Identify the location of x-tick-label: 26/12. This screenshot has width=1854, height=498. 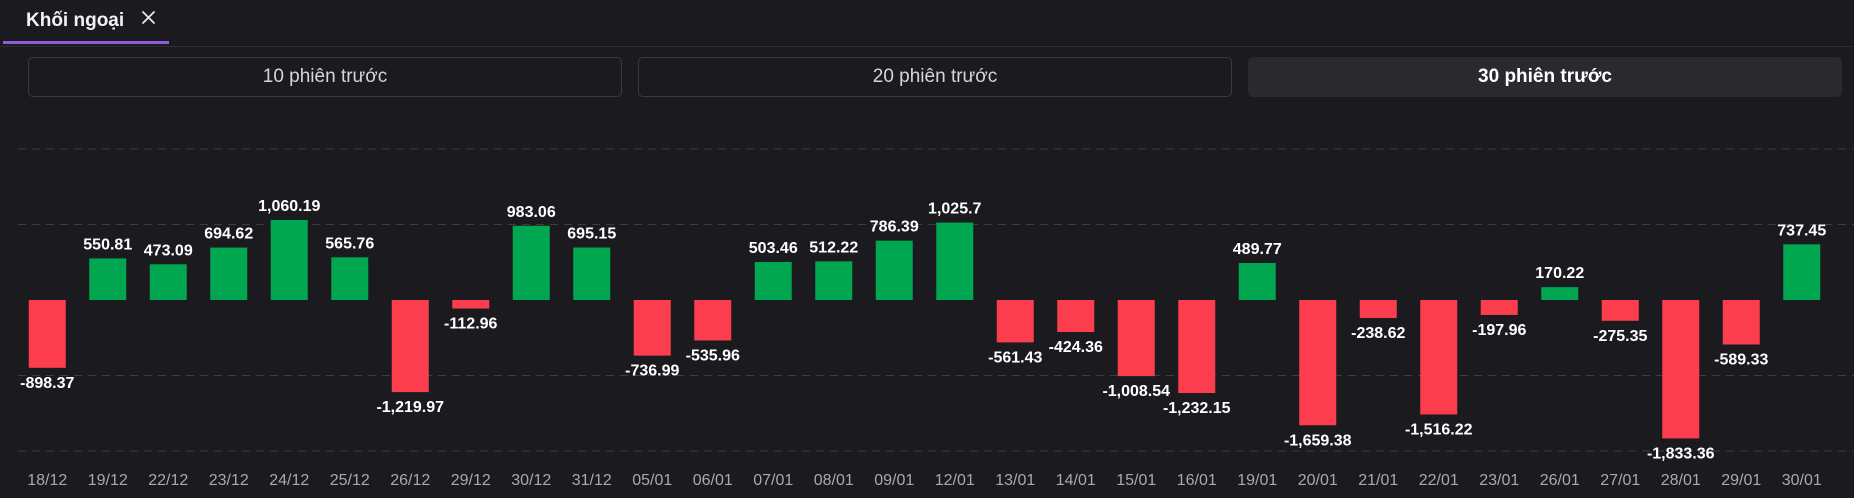
(410, 480).